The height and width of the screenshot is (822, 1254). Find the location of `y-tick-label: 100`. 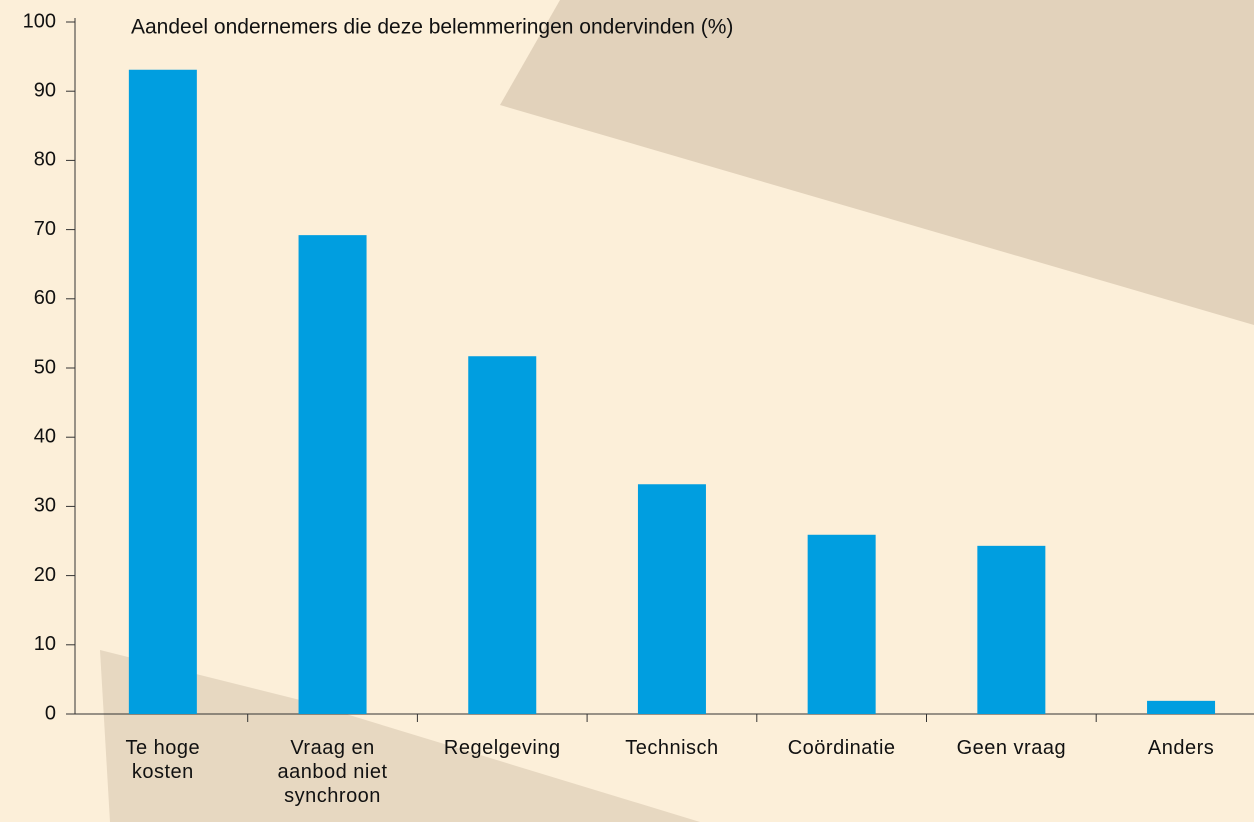

y-tick-label: 100 is located at coordinates (39, 21).